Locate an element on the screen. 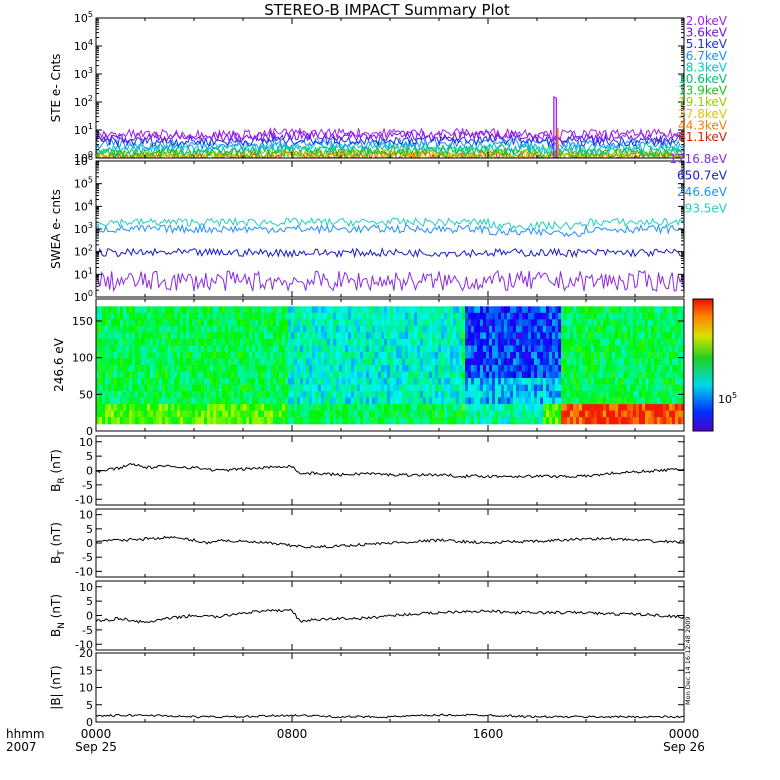 This screenshot has height=780, width=780. tick-exponent: 4 is located at coordinates (90, 42).